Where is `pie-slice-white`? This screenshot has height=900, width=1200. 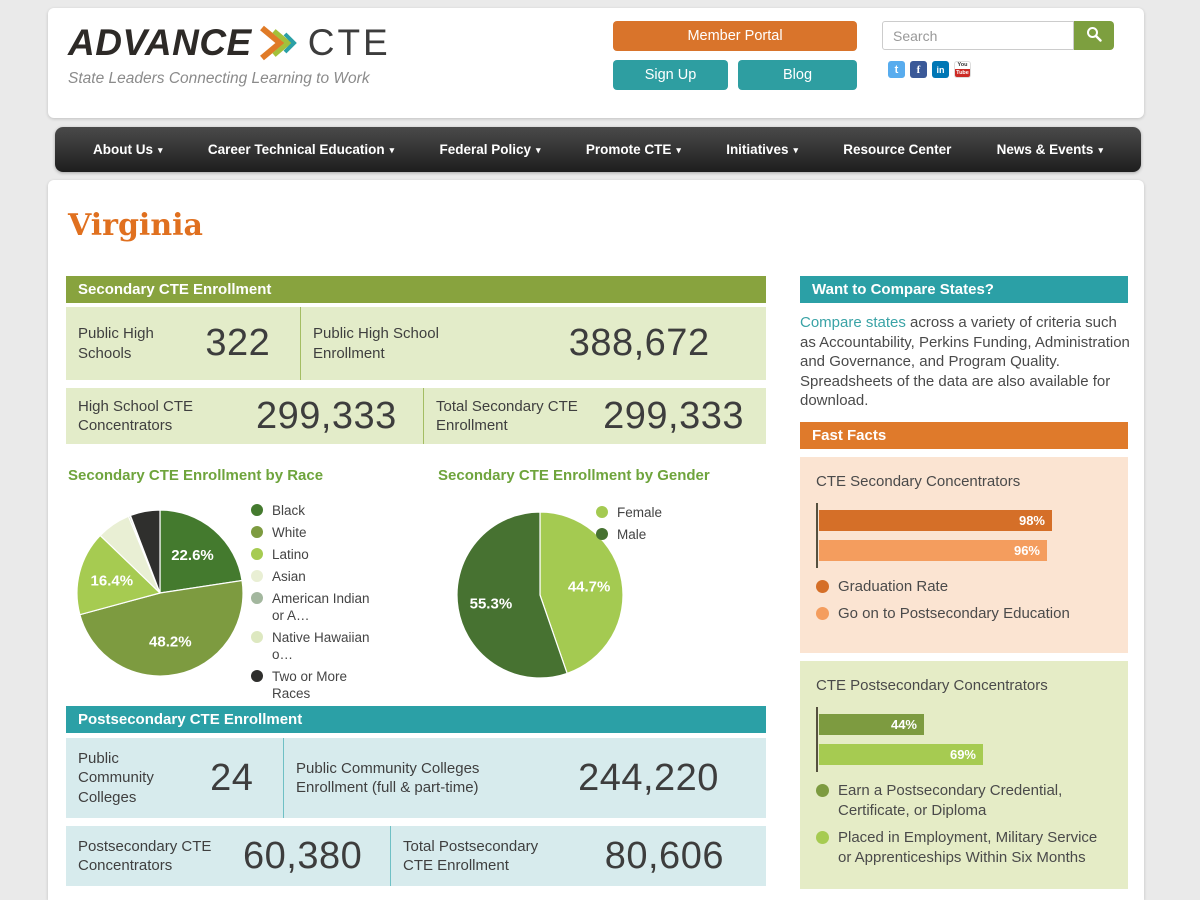 pie-slice-white is located at coordinates (161, 628).